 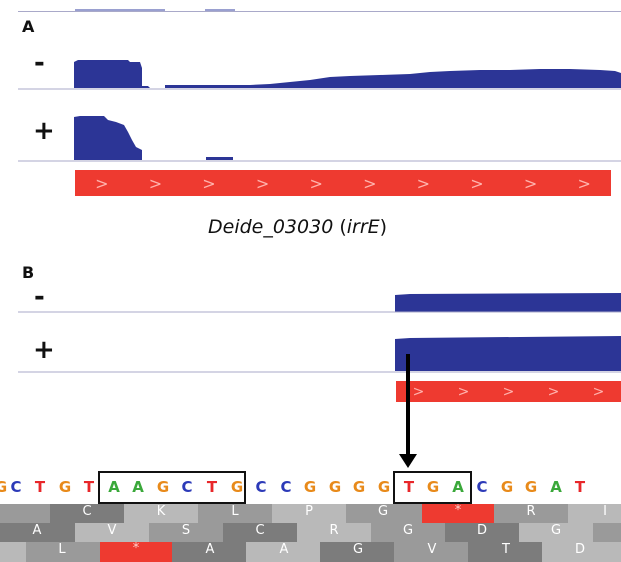 What do you see at coordinates (172, 487) in the screenshot?
I see `motif-box-taagct` at bounding box center [172, 487].